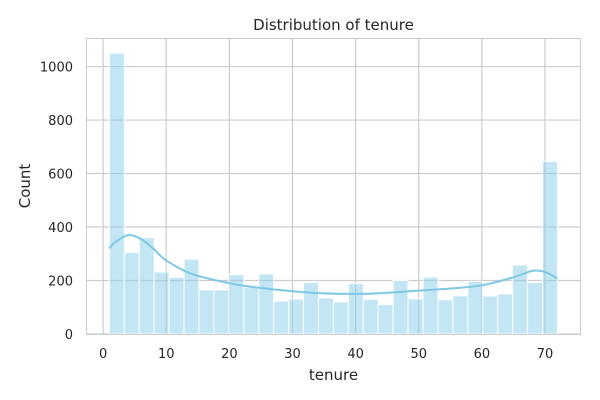 The width and height of the screenshot is (600, 400). I want to click on x-tick-label: 70, so click(545, 354).